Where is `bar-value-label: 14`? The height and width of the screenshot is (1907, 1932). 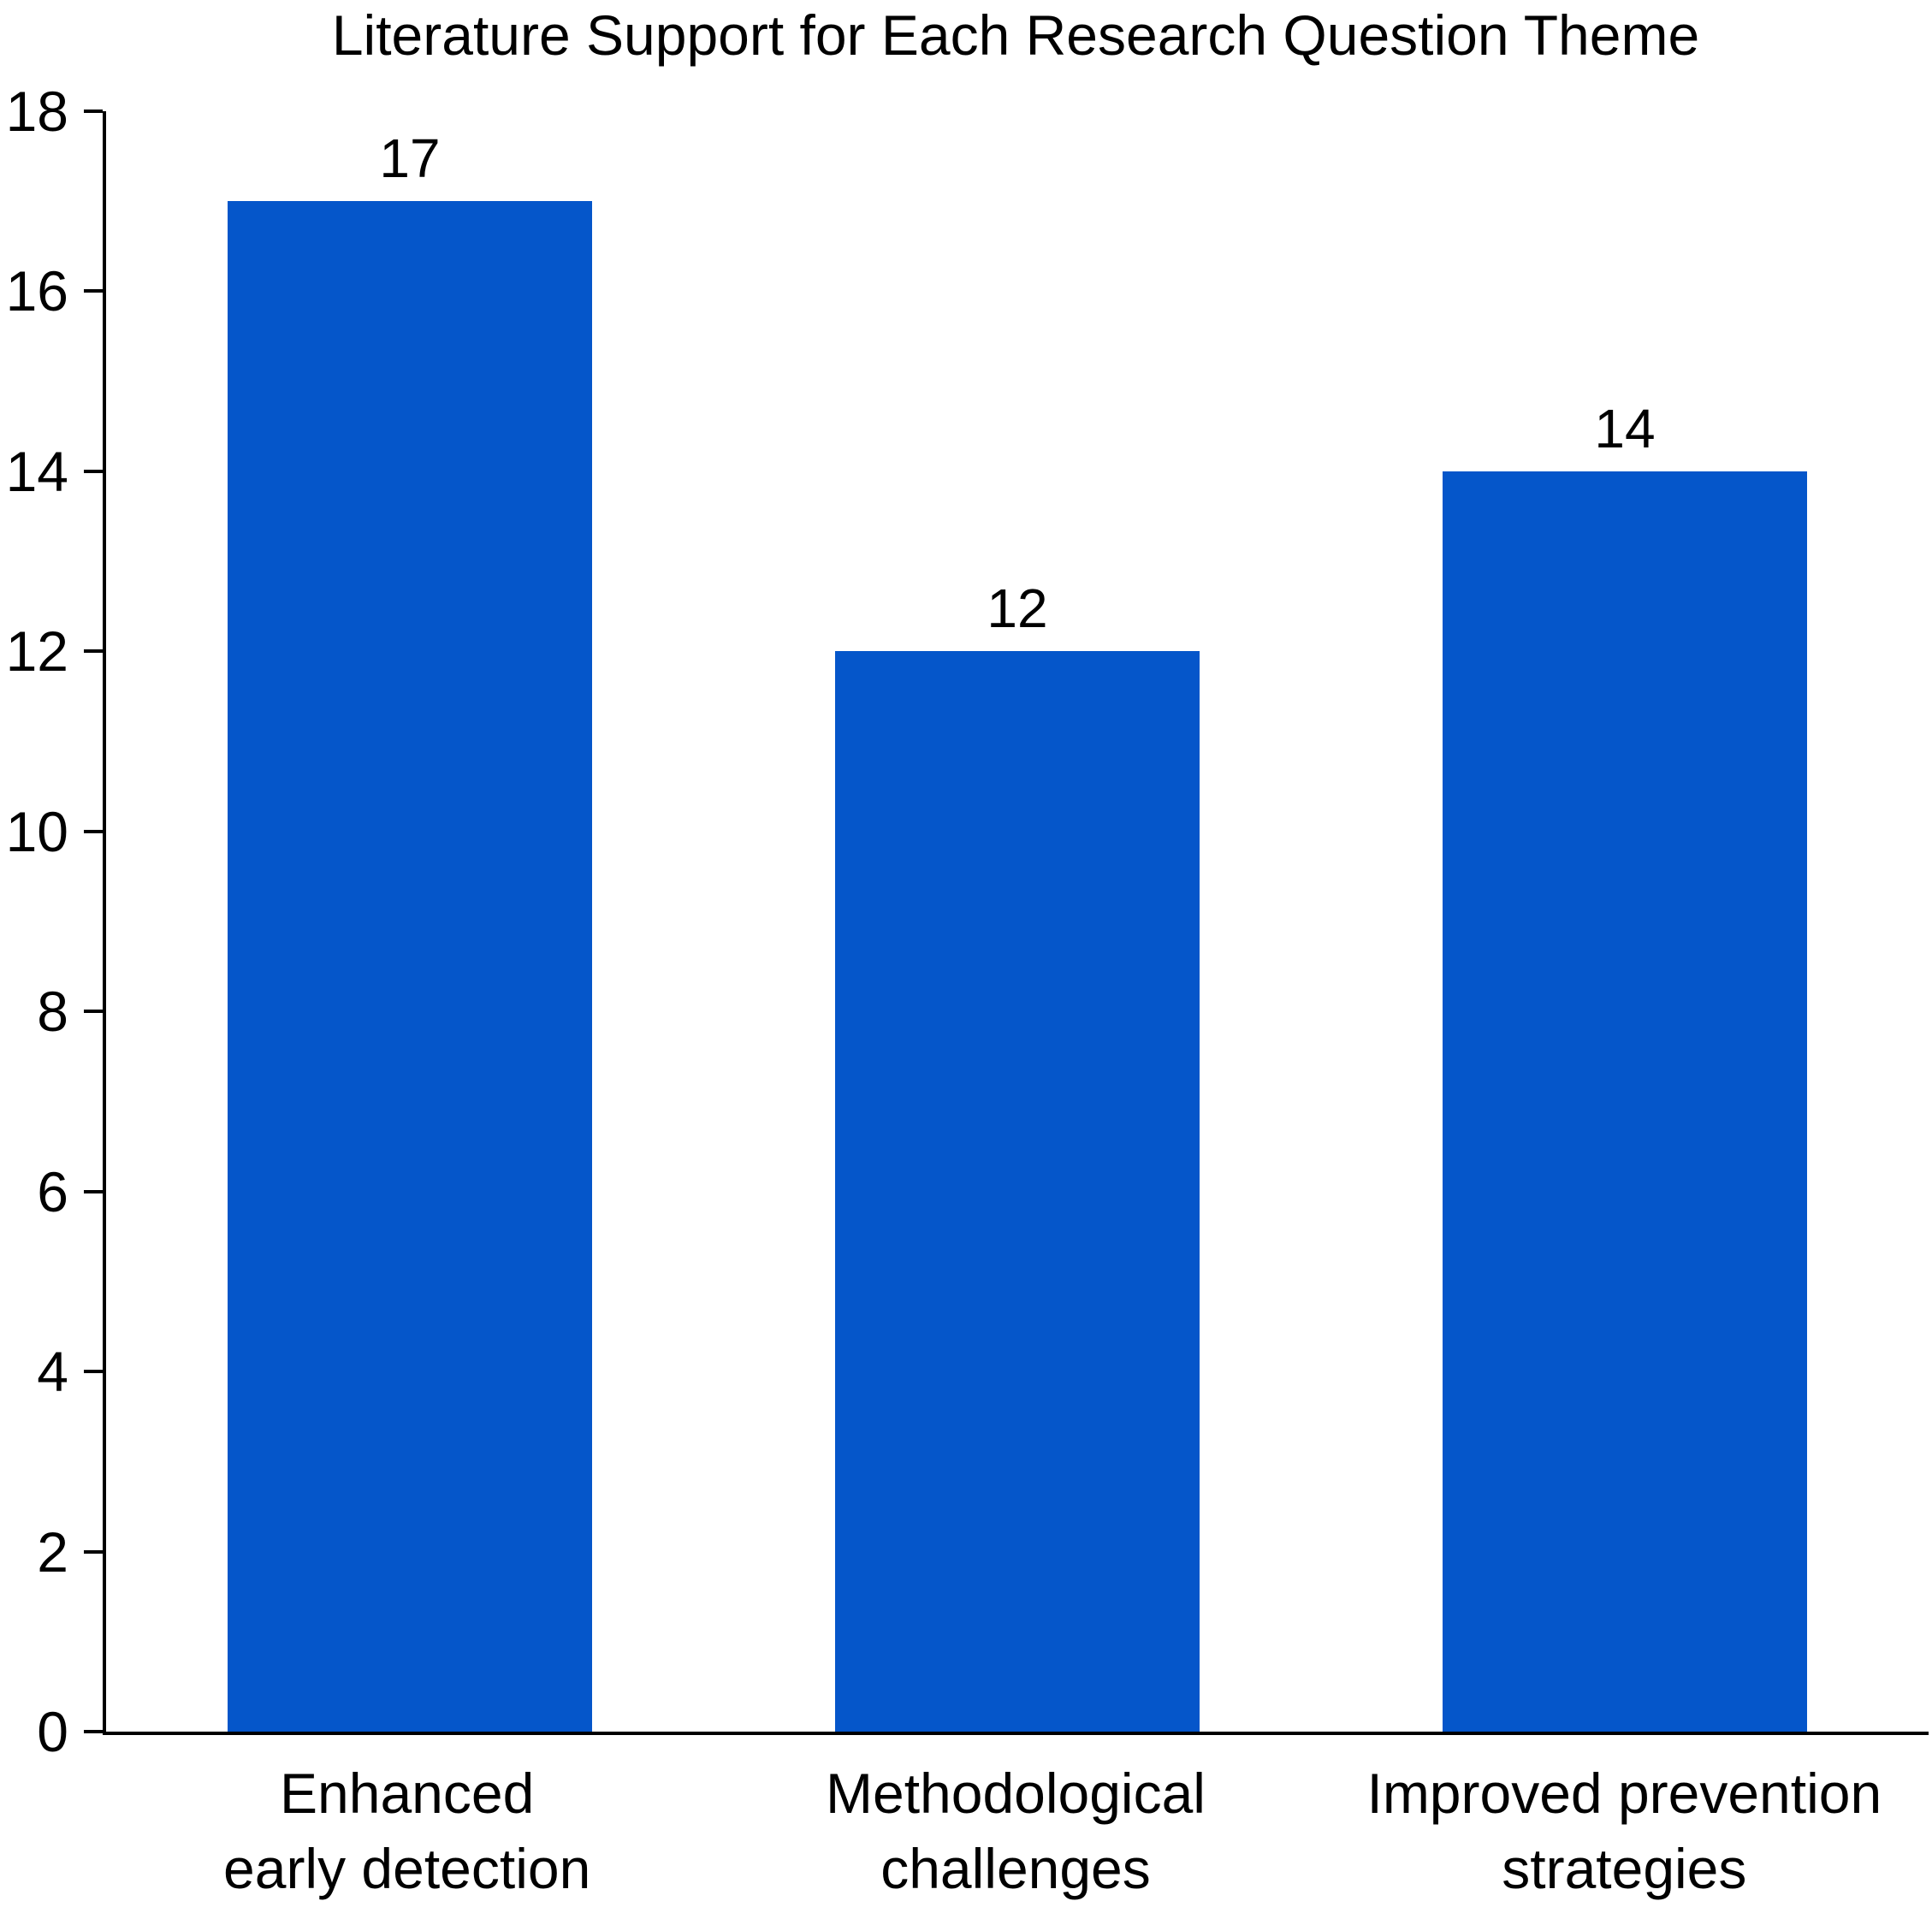 bar-value-label: 14 is located at coordinates (1625, 428).